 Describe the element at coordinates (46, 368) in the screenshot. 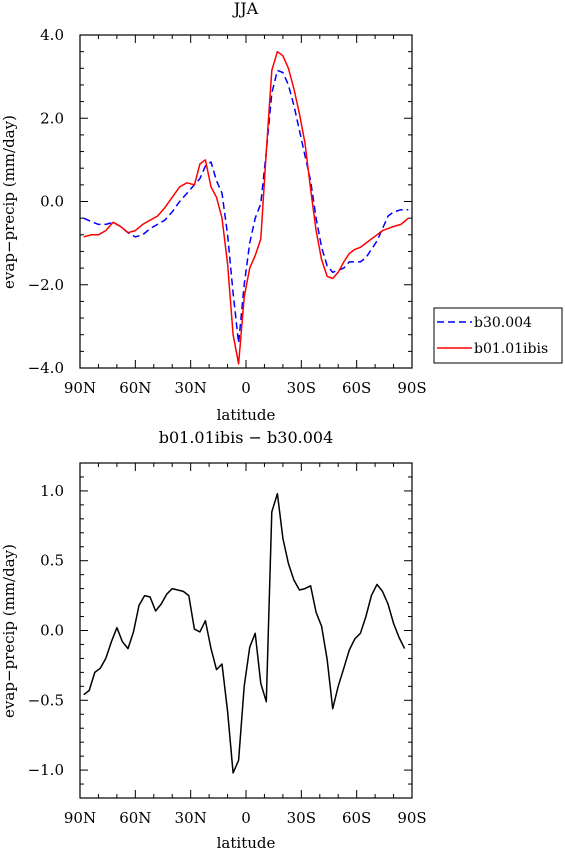

I see `top-y-tick-label: −4.0` at that location.